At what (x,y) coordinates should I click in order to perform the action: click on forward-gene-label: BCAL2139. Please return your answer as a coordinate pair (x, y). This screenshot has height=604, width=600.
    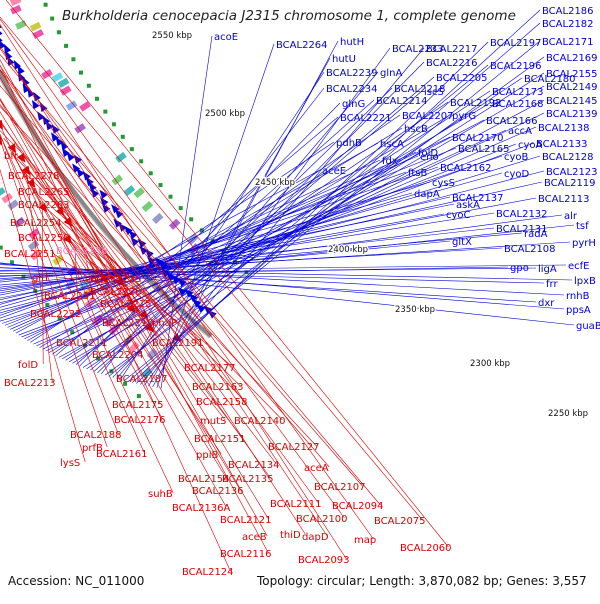
    Looking at the image, I should click on (572, 114).